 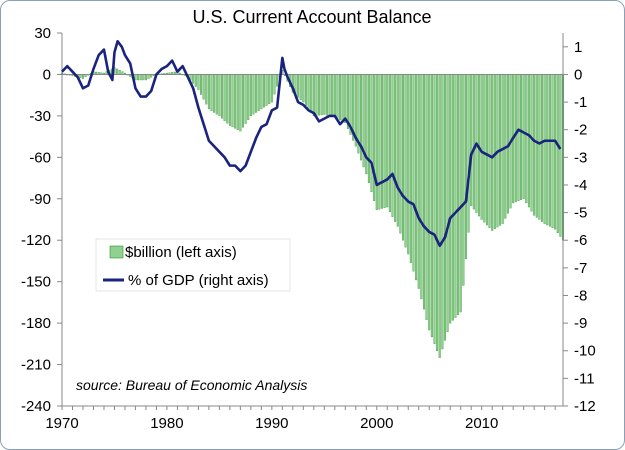 I want to click on y-right-tick-label: -9, so click(x=580, y=323).